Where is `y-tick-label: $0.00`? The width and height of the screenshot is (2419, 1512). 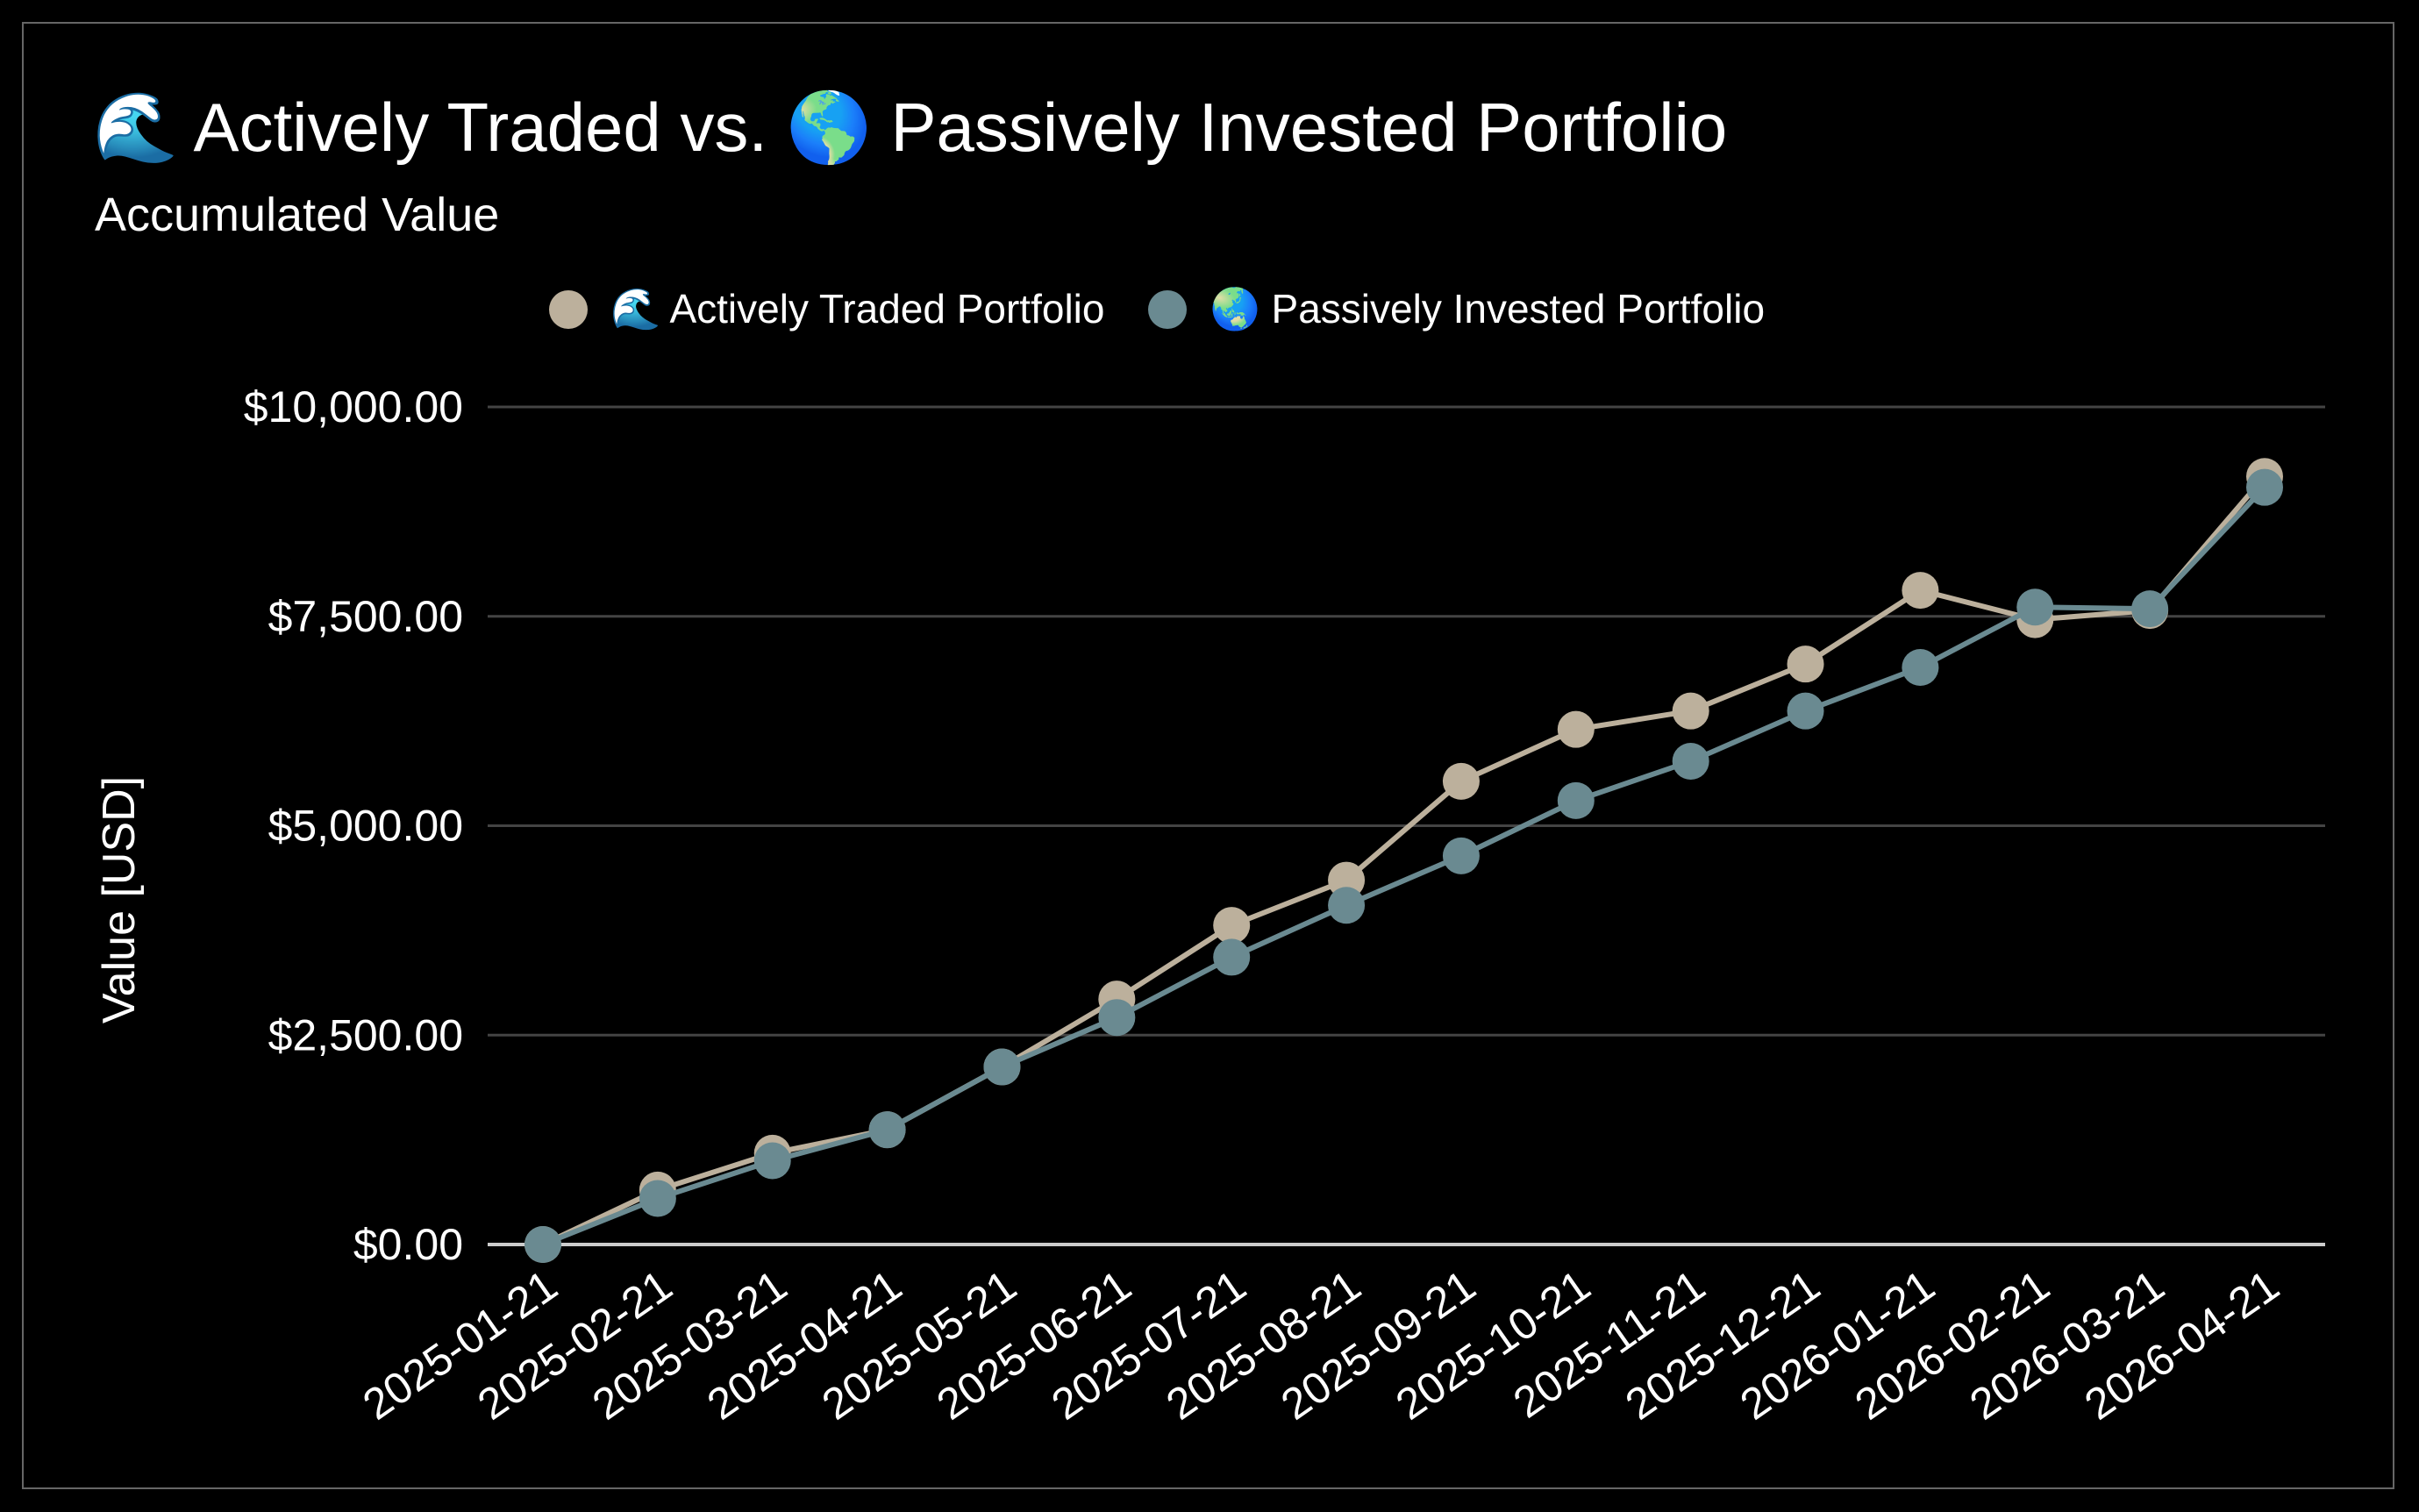 y-tick-label: $0.00 is located at coordinates (408, 1244).